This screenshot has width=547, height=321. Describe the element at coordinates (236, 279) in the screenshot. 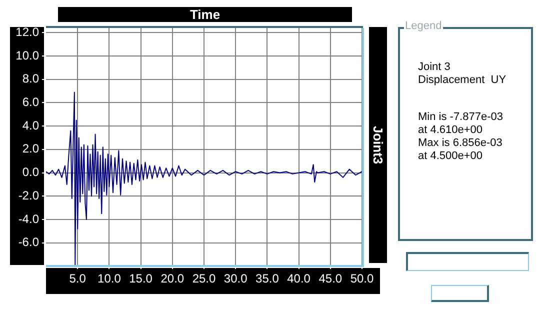

I see `x-tick-label: 30.0` at that location.